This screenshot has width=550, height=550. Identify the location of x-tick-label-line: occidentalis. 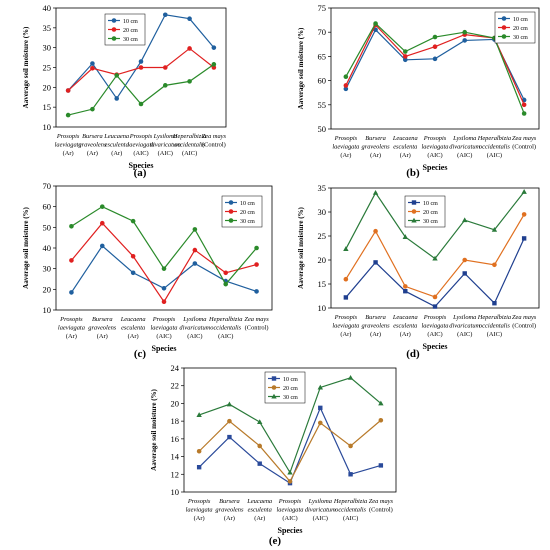
(350, 510).